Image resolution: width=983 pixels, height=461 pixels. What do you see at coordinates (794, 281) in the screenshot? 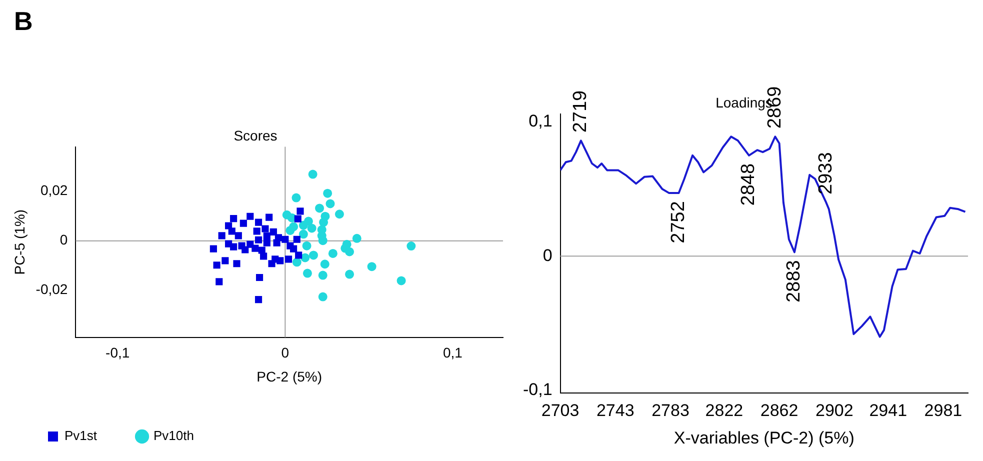
I see `annotation: 2883` at bounding box center [794, 281].